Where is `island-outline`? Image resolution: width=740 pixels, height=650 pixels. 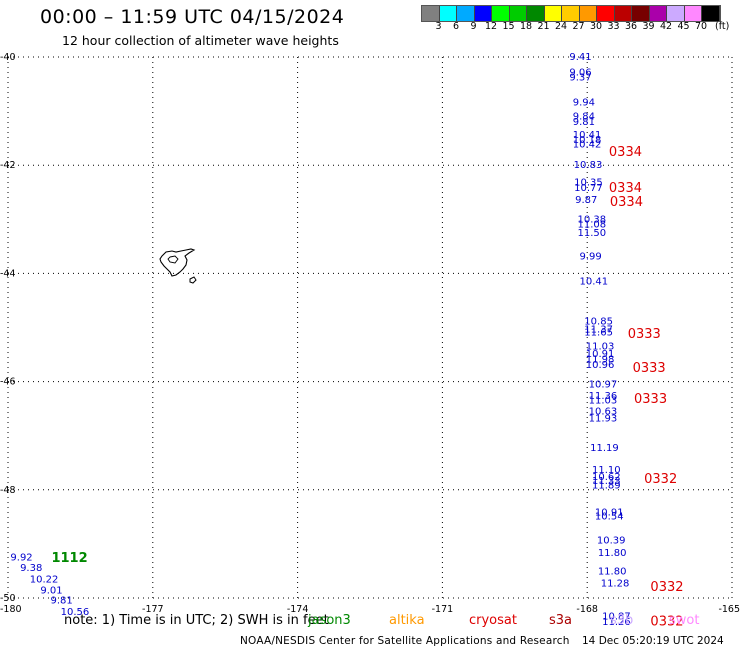
island-outline is located at coordinates (178, 266).